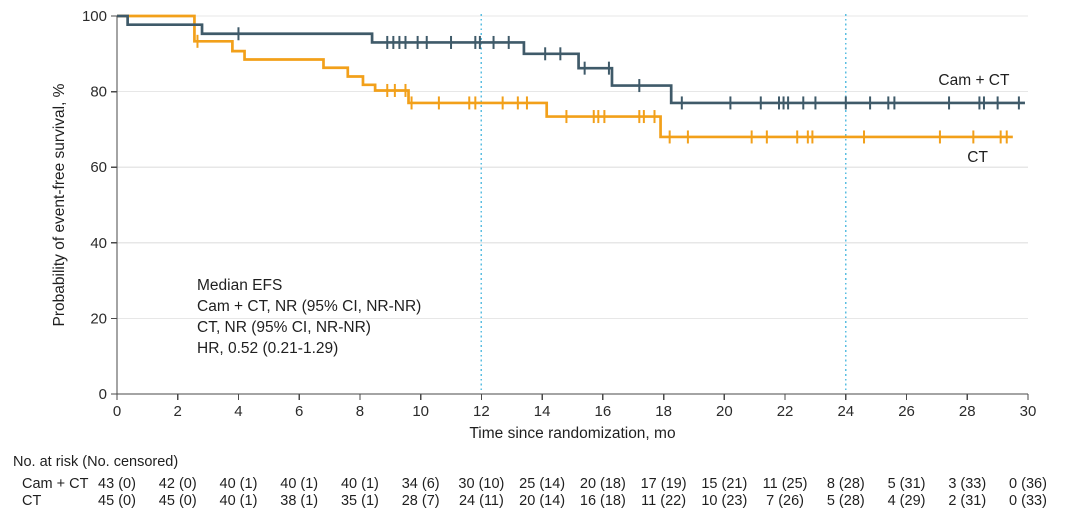 The image size is (1080, 519). What do you see at coordinates (846, 484) in the screenshot?
I see `risk-value: 8 (28)` at bounding box center [846, 484].